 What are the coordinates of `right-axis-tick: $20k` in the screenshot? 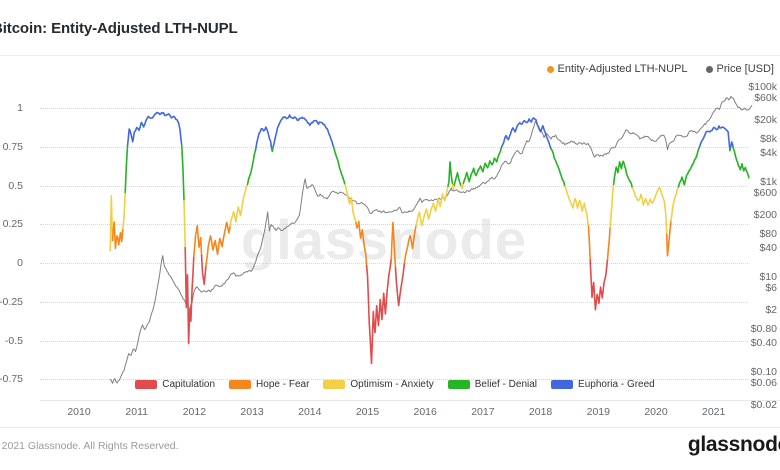 It's located at (765, 120).